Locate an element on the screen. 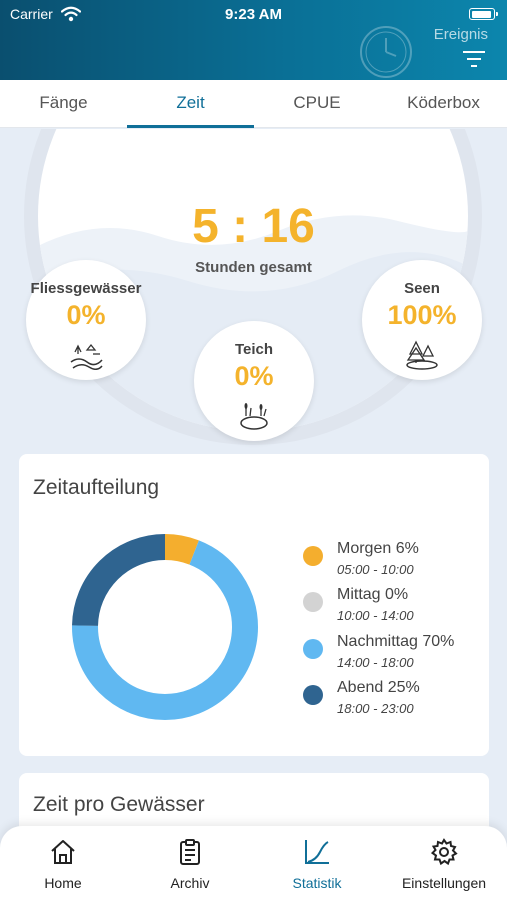 The height and width of the screenshot is (900, 507). nav-archiv: Archiv is located at coordinates (190, 864).